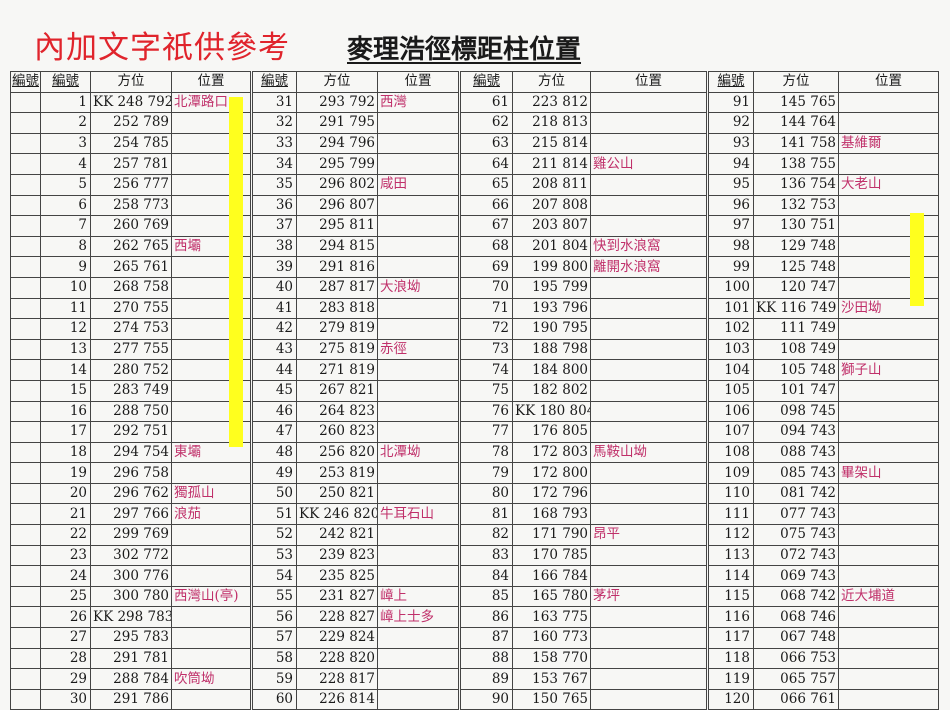 This screenshot has width=950, height=710. I want to click on marker-number: 19, so click(65, 473).